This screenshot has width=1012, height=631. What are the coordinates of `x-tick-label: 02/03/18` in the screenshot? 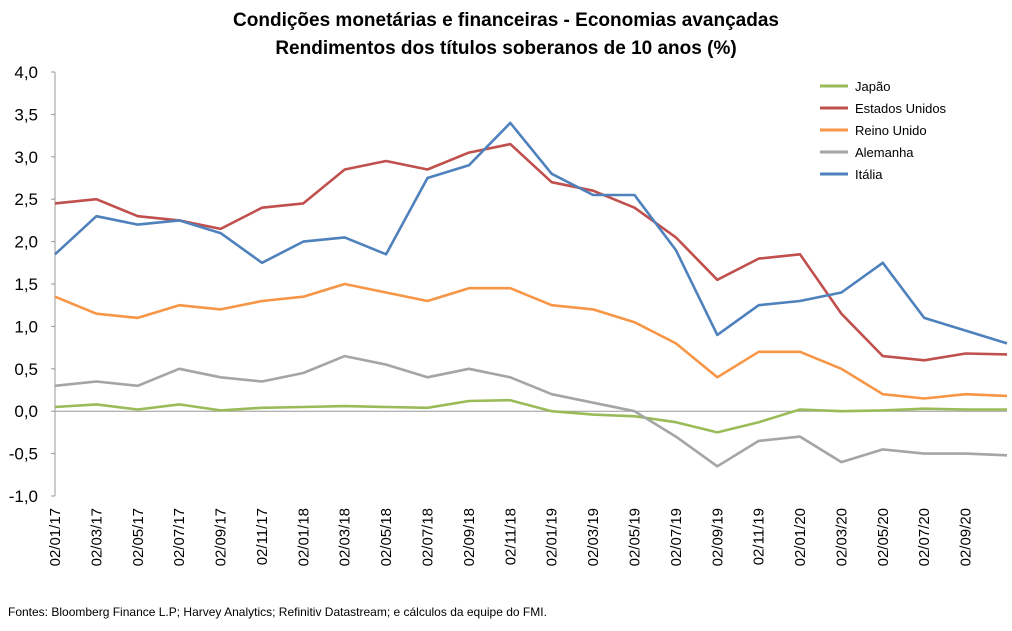 It's located at (345, 537).